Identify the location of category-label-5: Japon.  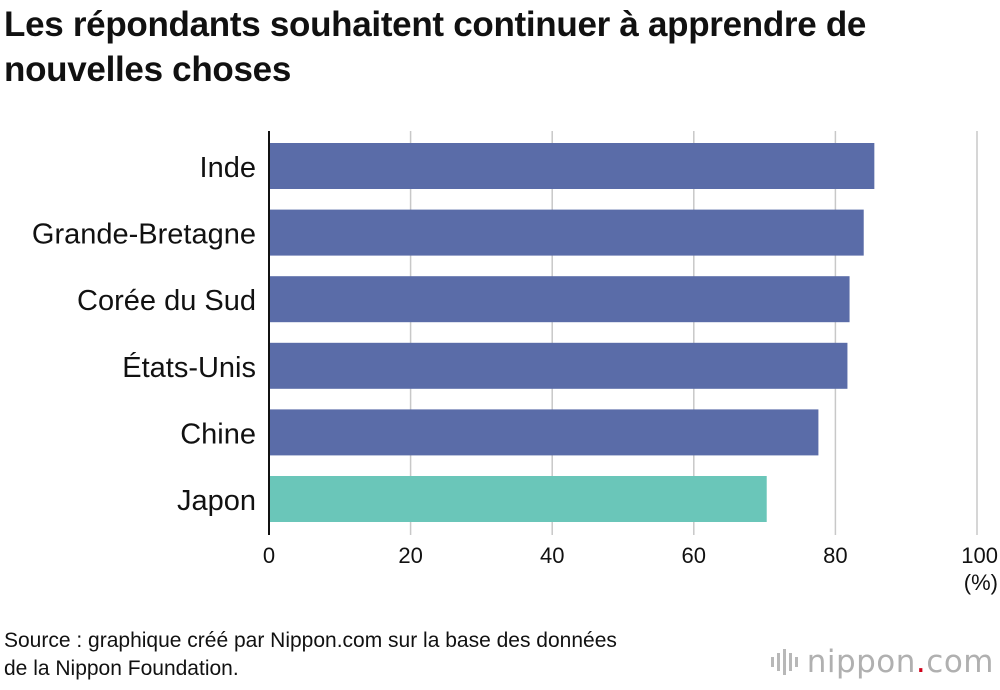
(216, 501).